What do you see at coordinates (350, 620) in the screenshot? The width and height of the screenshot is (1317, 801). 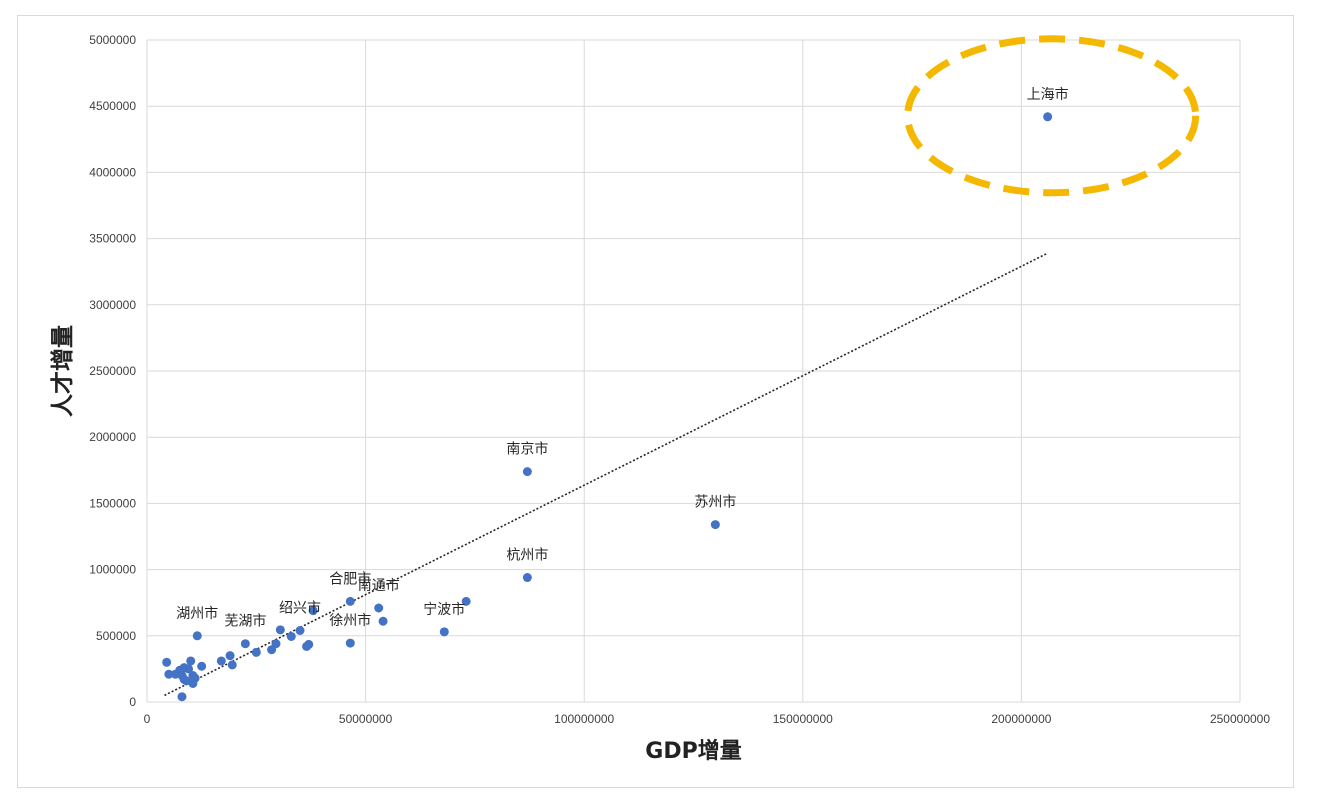 I see `point-label: 徐州市` at bounding box center [350, 620].